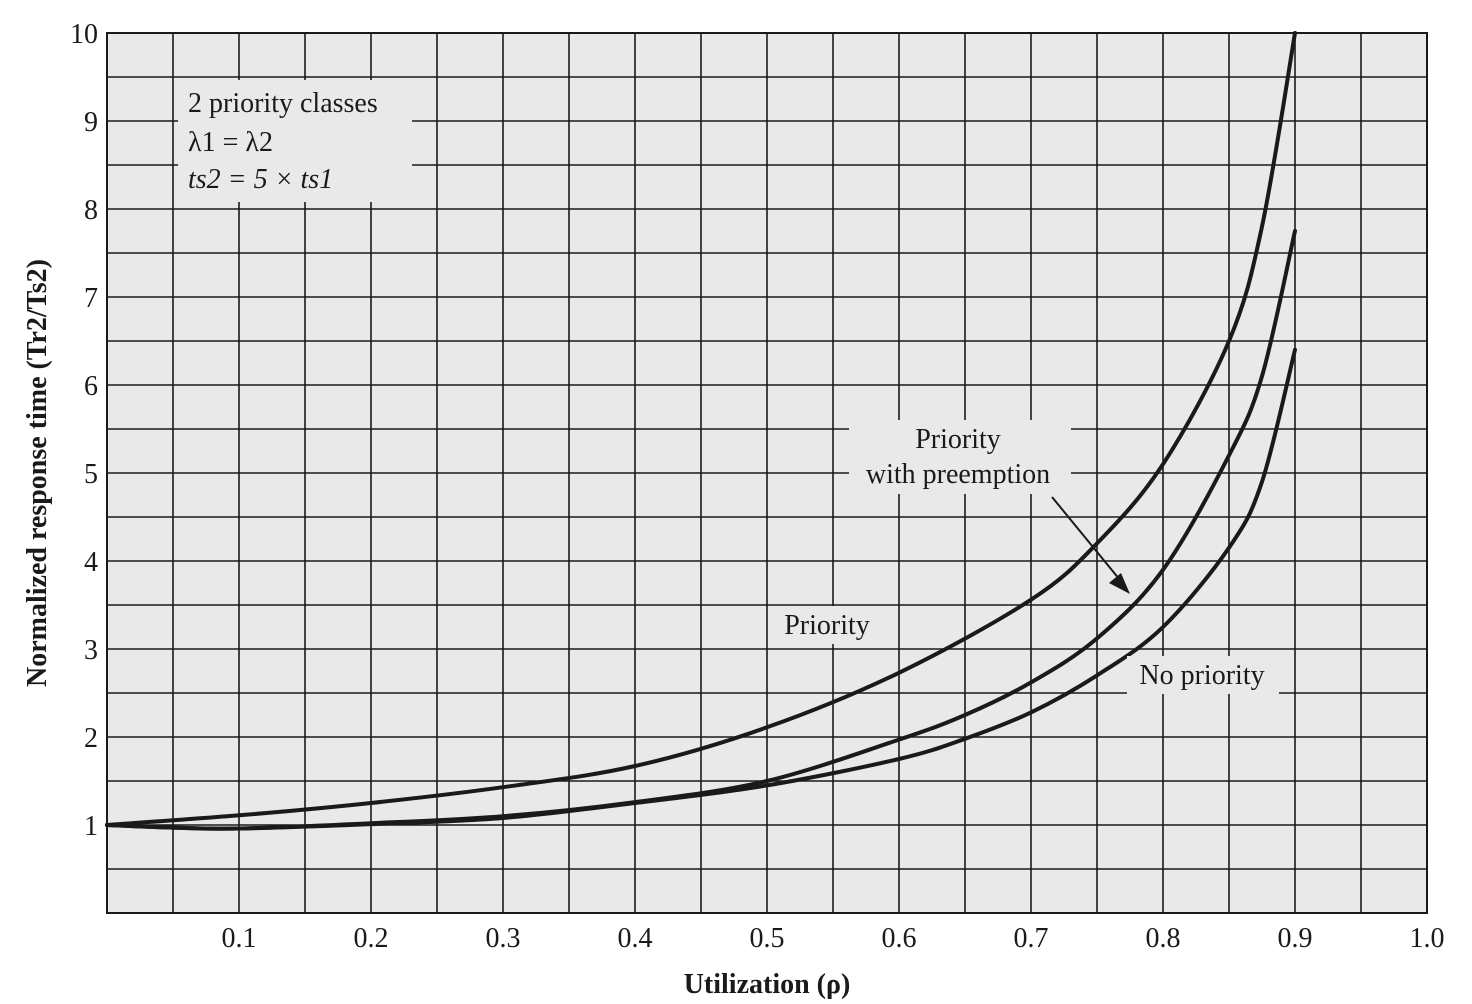 This screenshot has height=1004, width=1472. Describe the element at coordinates (1163, 938) in the screenshot. I see `x-tick-label: 0.8` at that location.